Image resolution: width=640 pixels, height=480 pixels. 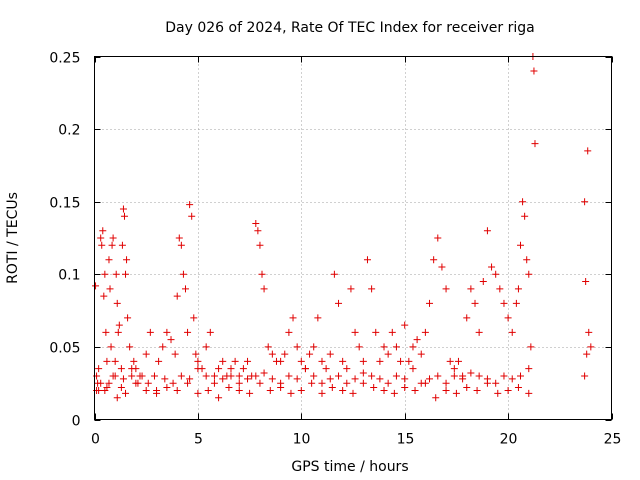 I want to click on y-tick-label: 0.25, so click(x=64, y=59).